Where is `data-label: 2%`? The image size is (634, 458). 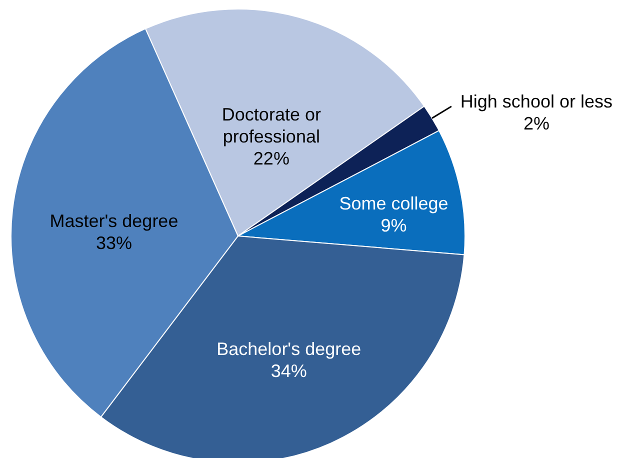 data-label: 2% is located at coordinates (536, 123).